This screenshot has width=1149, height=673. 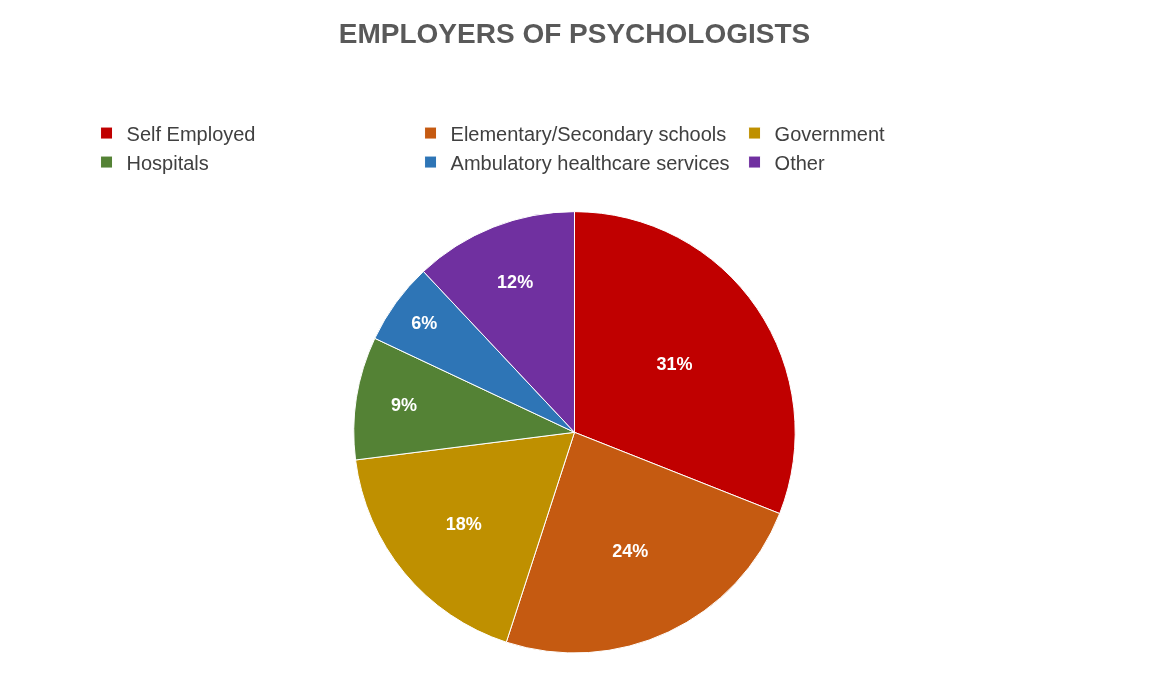 I want to click on data-label: 31%, so click(x=674, y=364).